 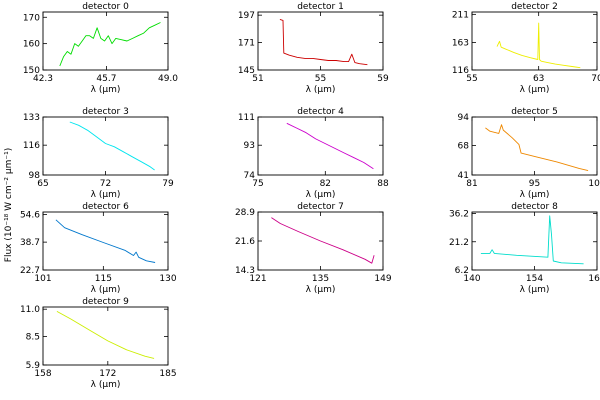 What do you see at coordinates (31, 71) in the screenshot?
I see `y-tick-label: 150` at bounding box center [31, 71].